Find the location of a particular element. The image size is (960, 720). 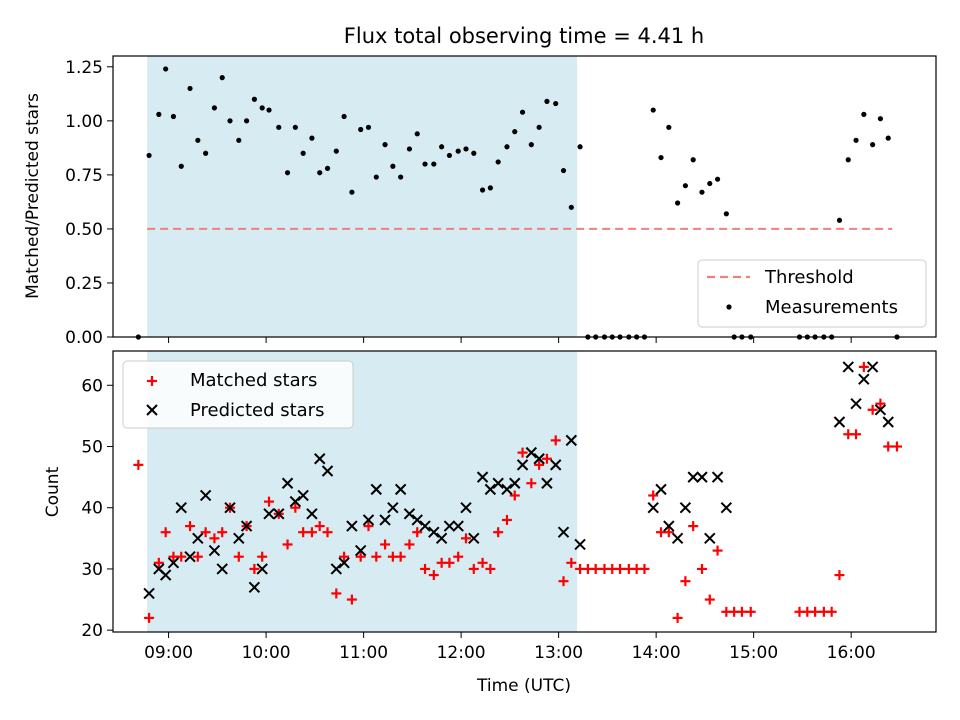

predicted-legend-swatch is located at coordinates (152, 410).